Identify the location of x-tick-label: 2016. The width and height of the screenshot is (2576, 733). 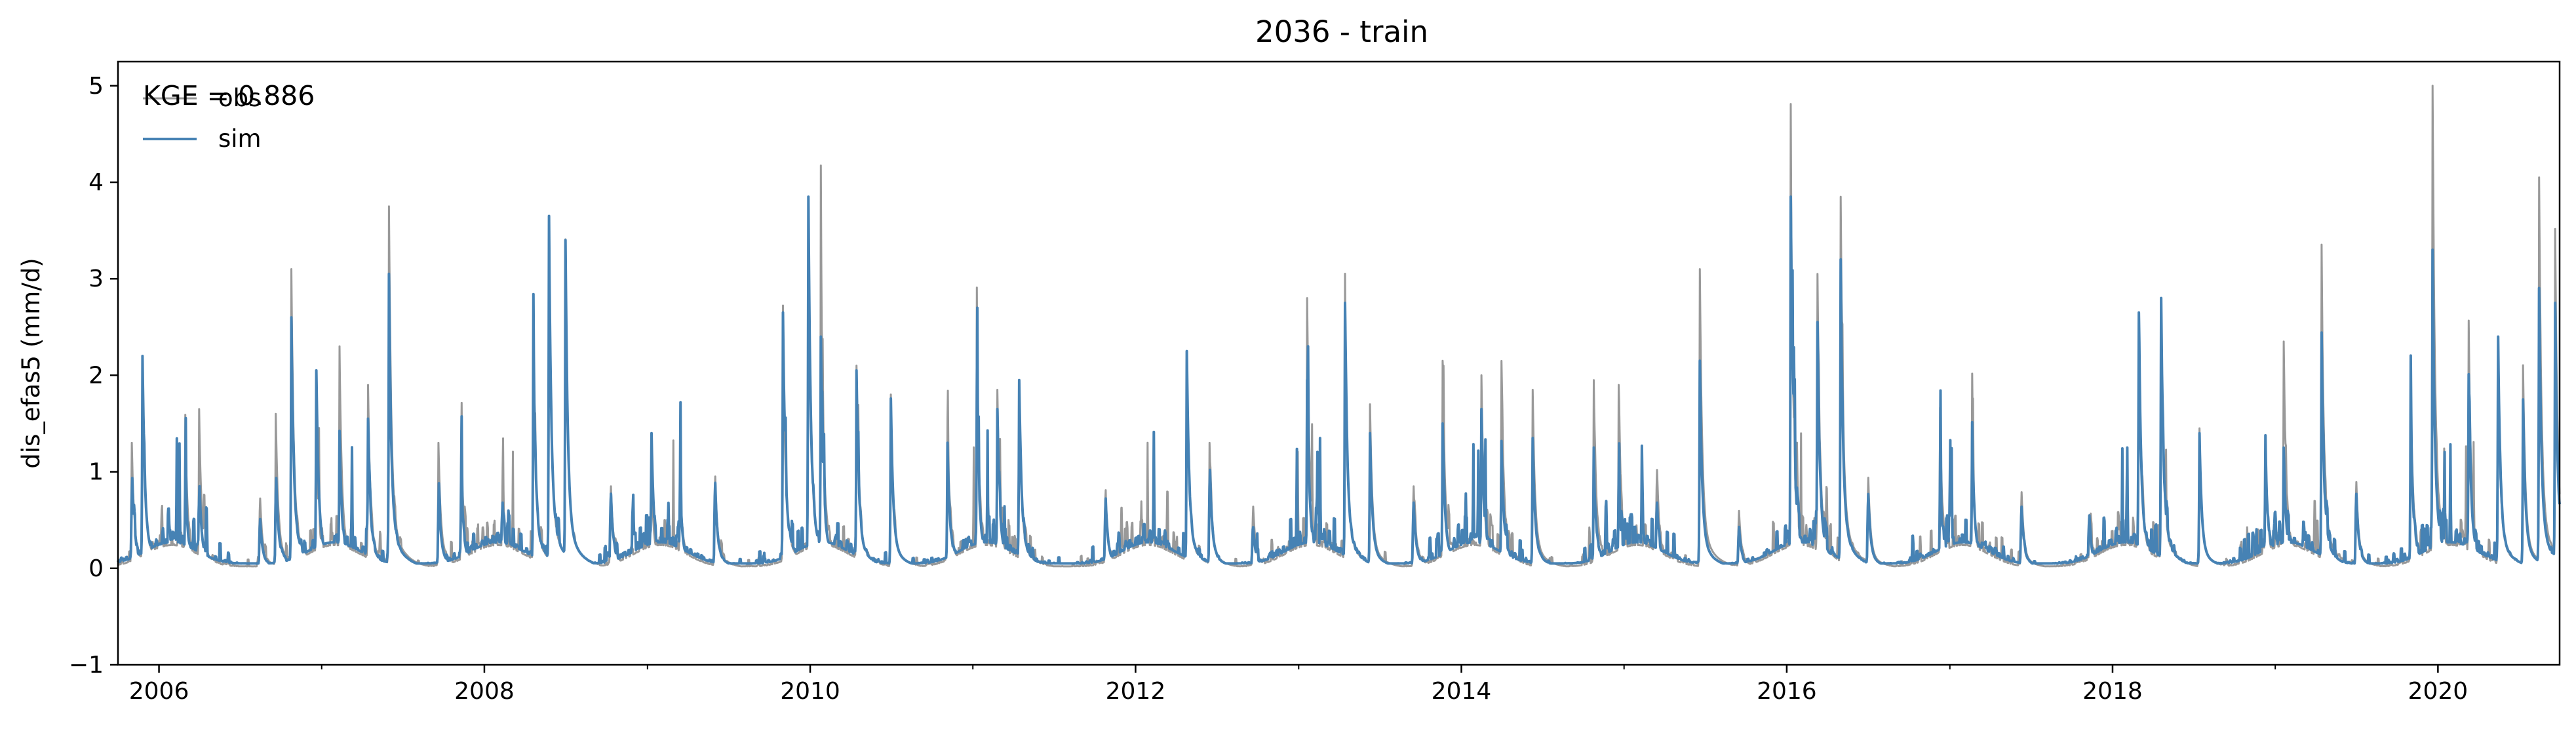
(1787, 691).